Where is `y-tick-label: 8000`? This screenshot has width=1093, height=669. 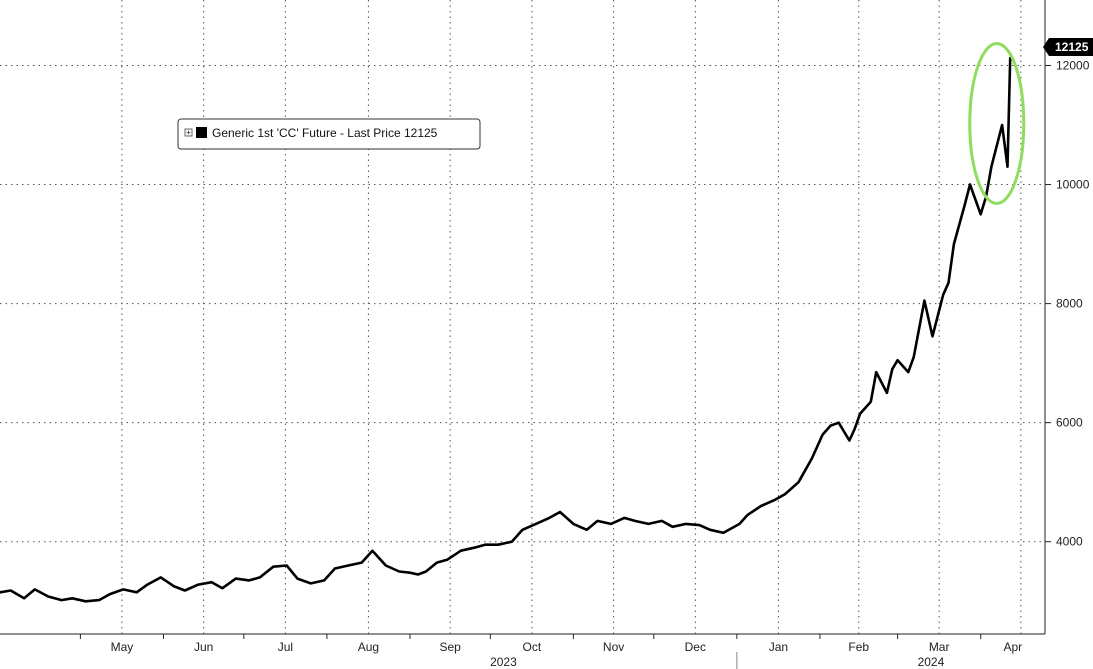
y-tick-label: 8000 is located at coordinates (1069, 304).